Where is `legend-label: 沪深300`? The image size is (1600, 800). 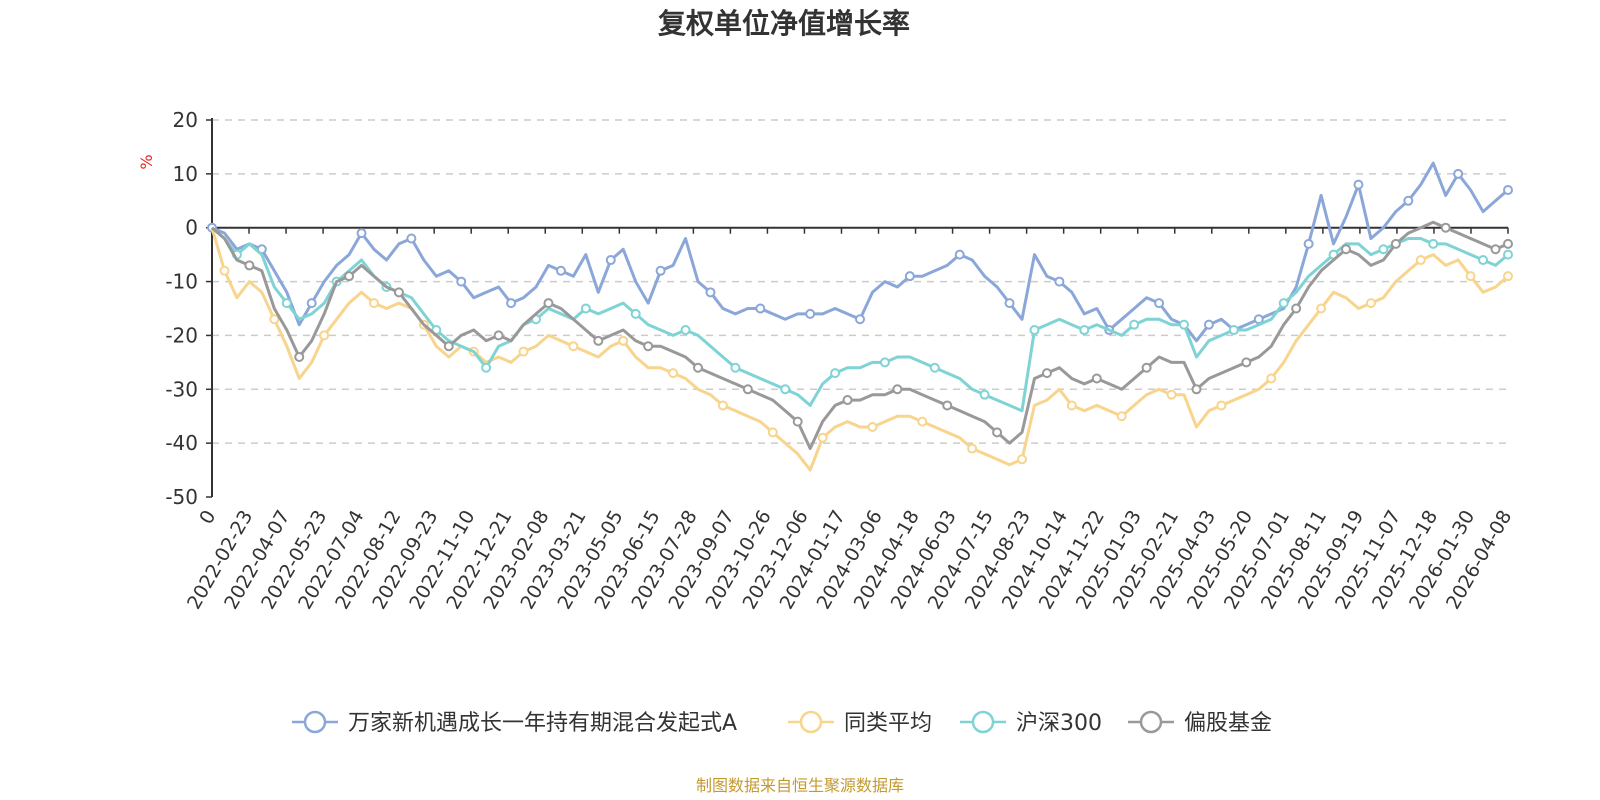
legend-label: 沪深300 is located at coordinates (1059, 723).